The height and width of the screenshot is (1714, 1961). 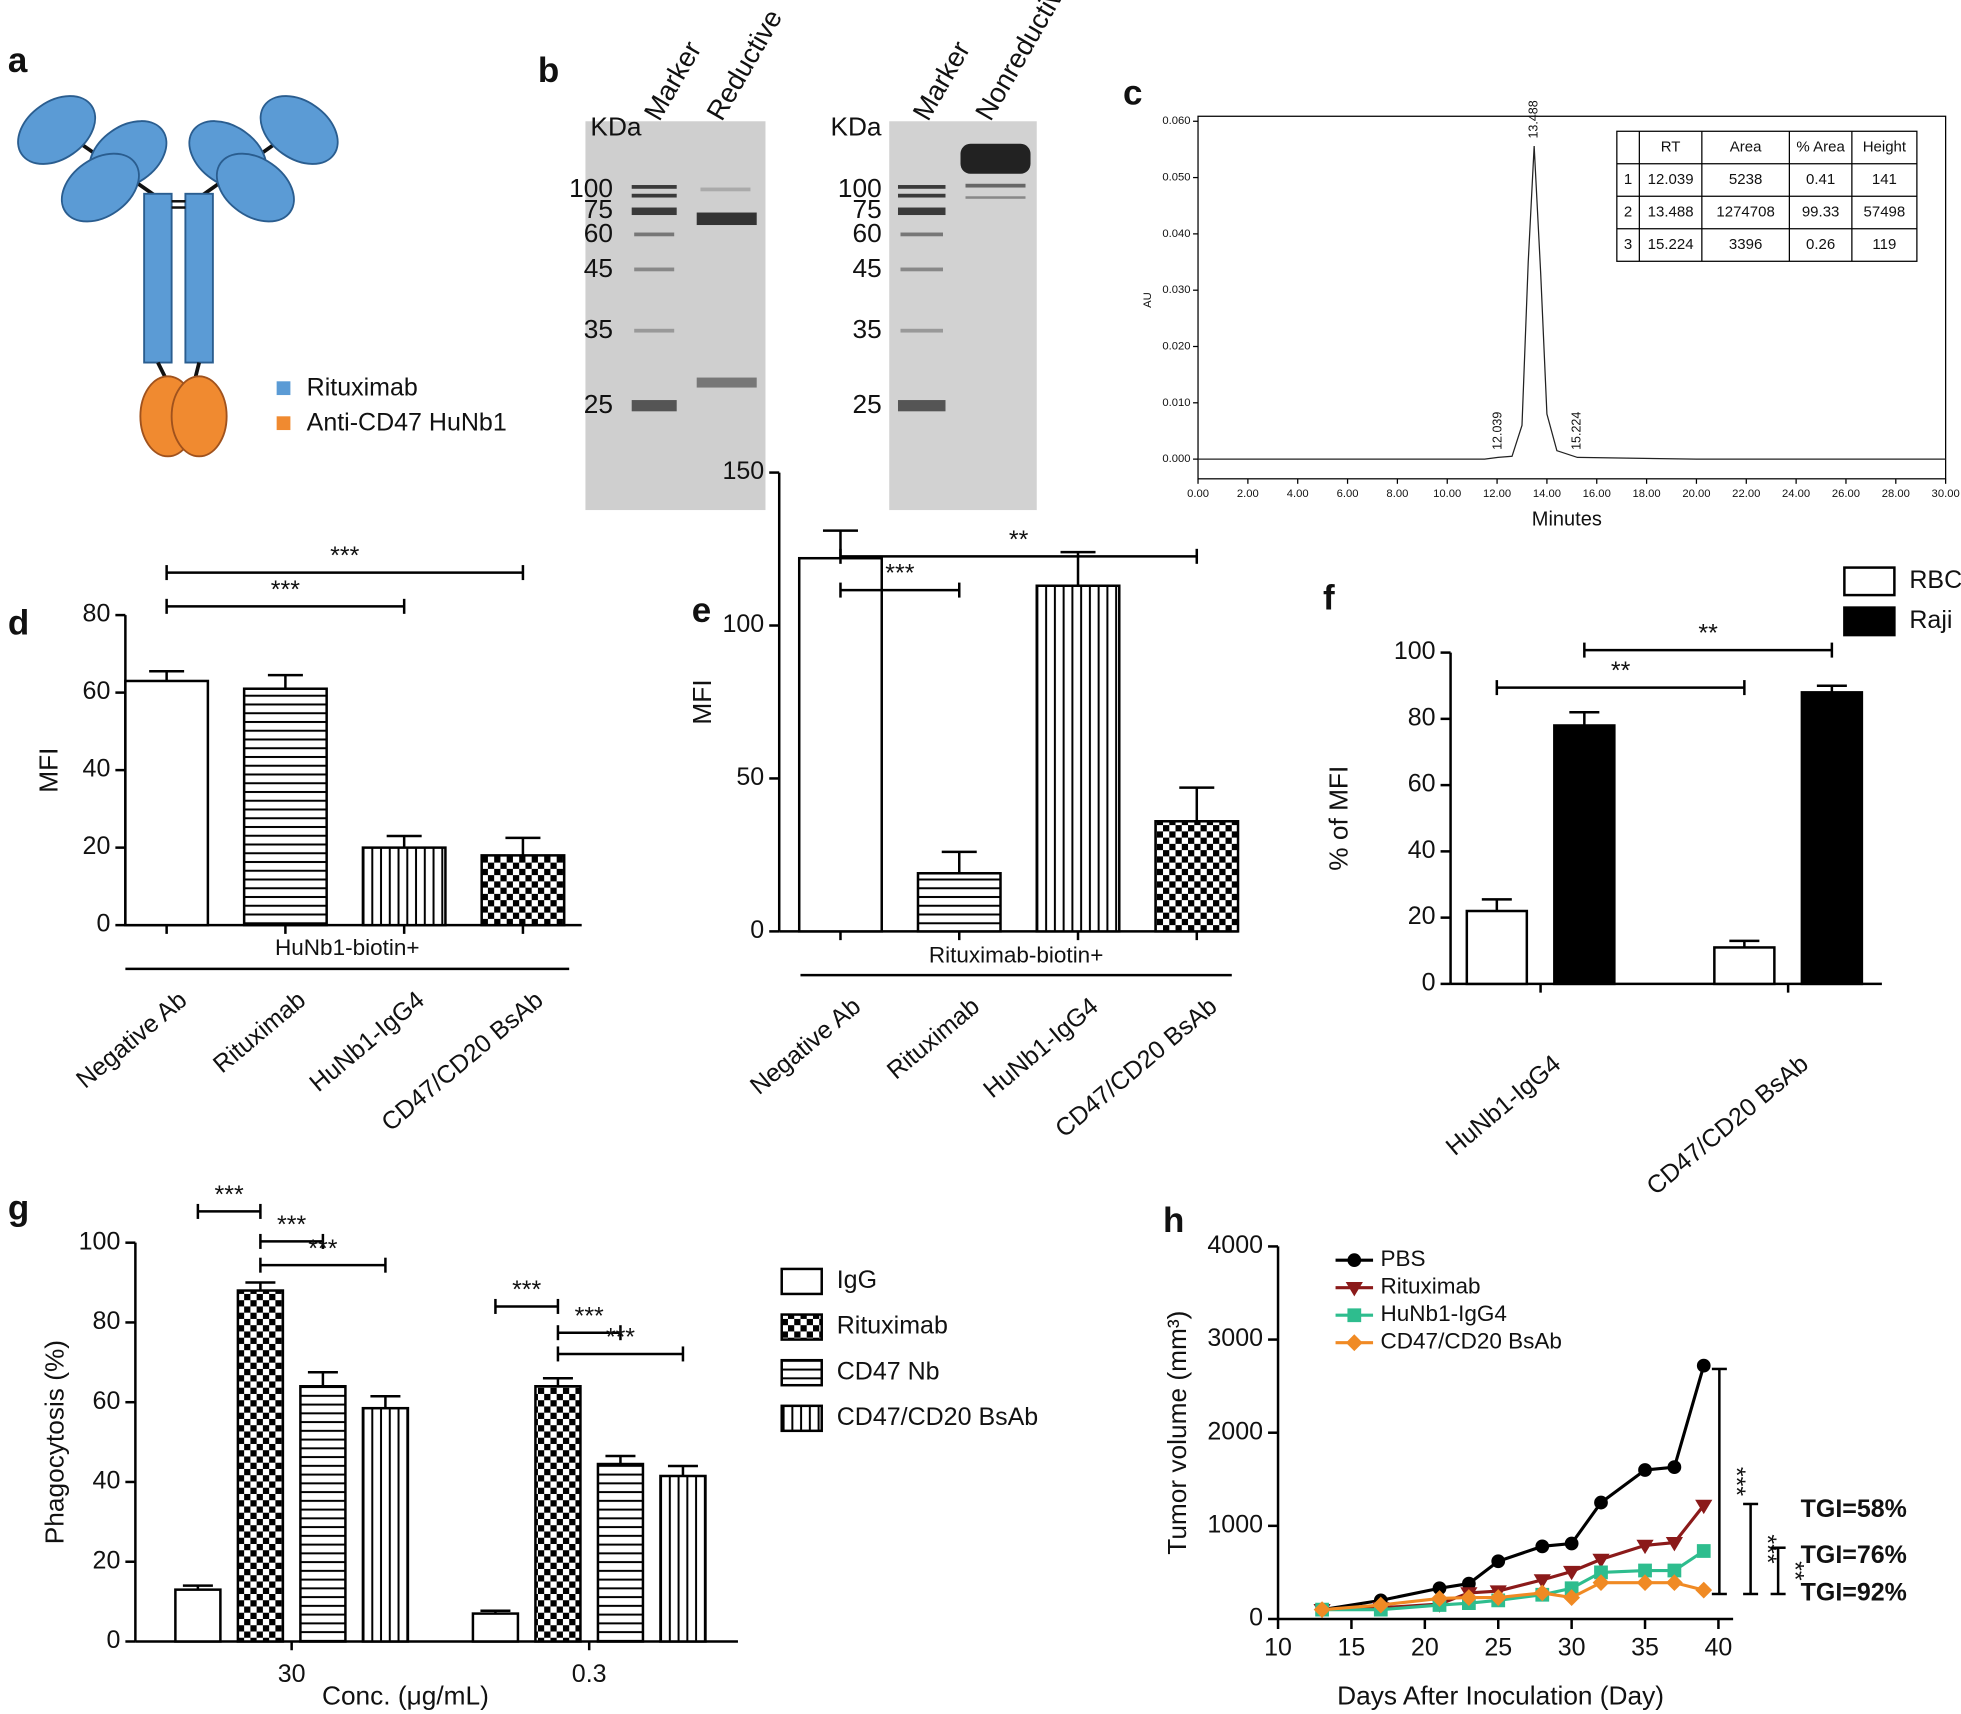 I want to click on x-tick-label: 10, so click(x=1278, y=1648).